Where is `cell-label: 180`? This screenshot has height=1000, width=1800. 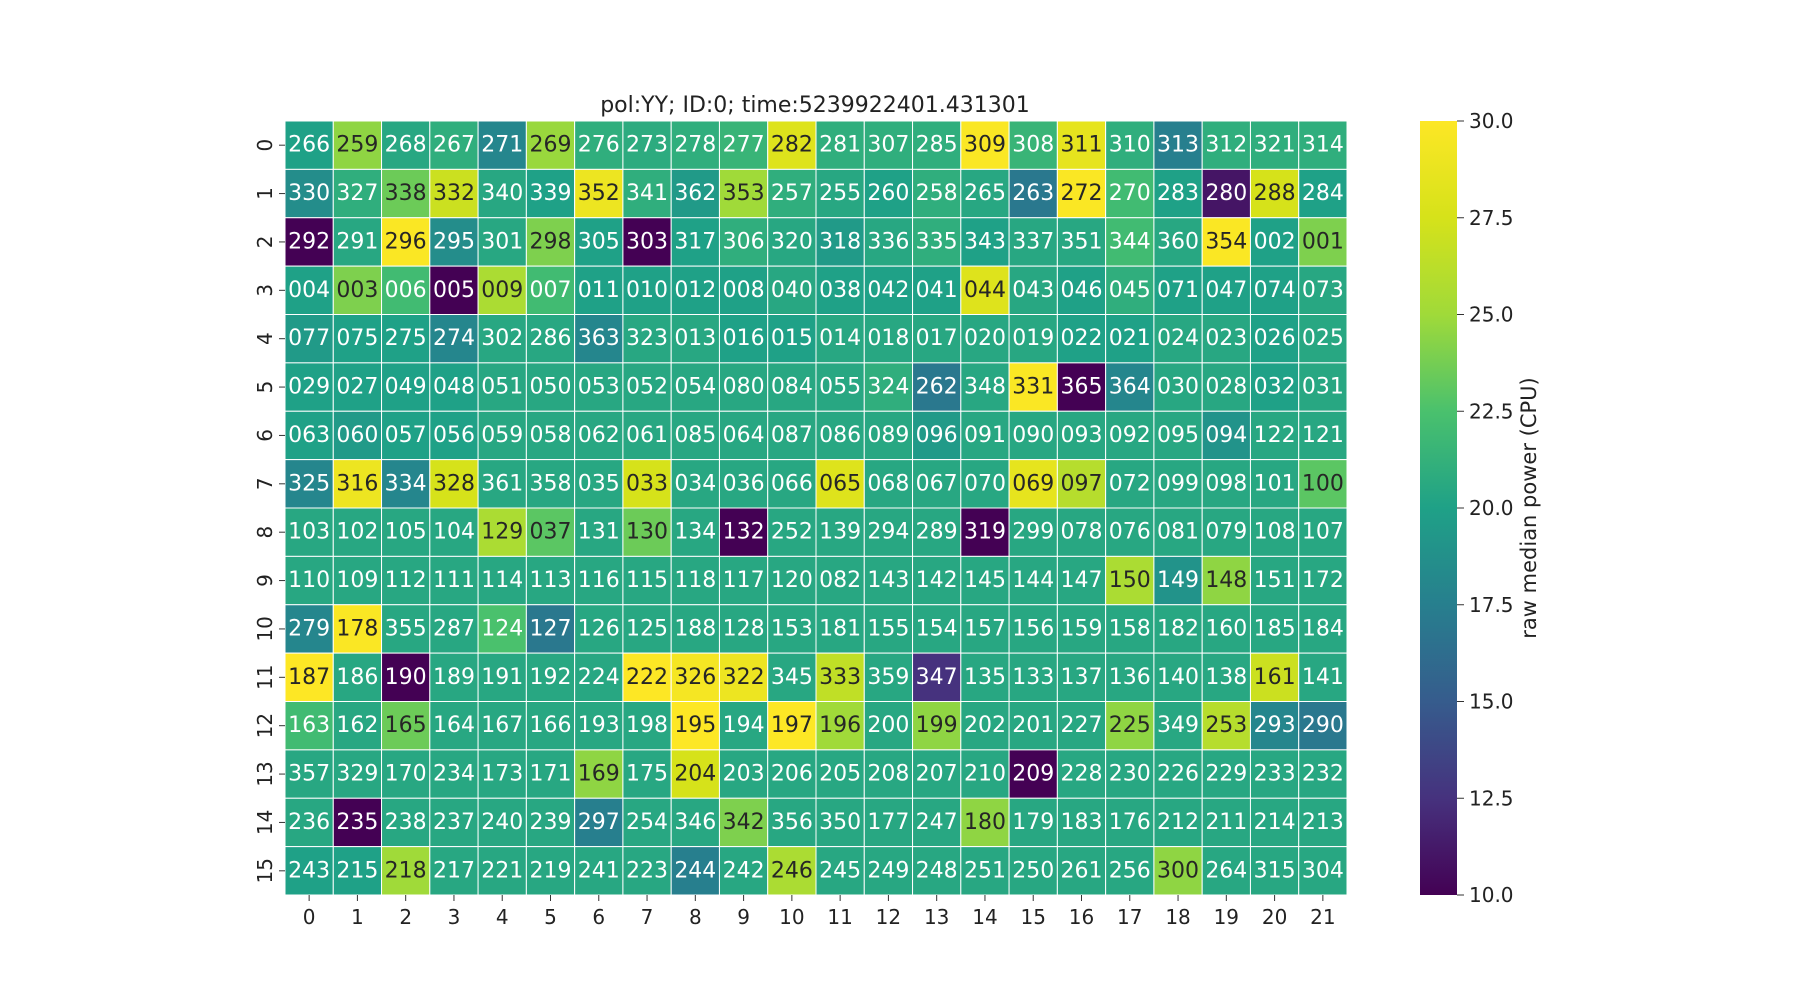 cell-label: 180 is located at coordinates (985, 822).